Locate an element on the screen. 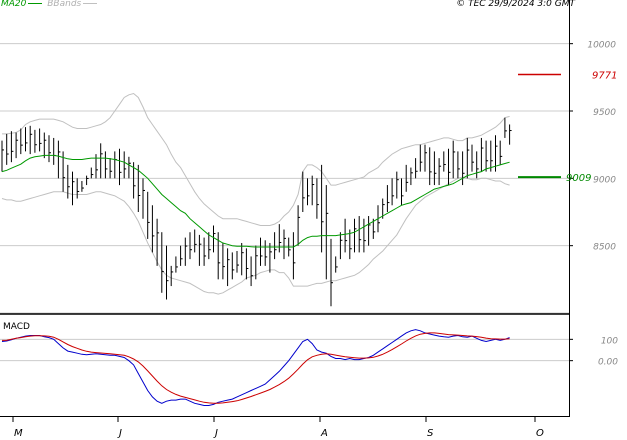  macd-line is located at coordinates (255, 367).